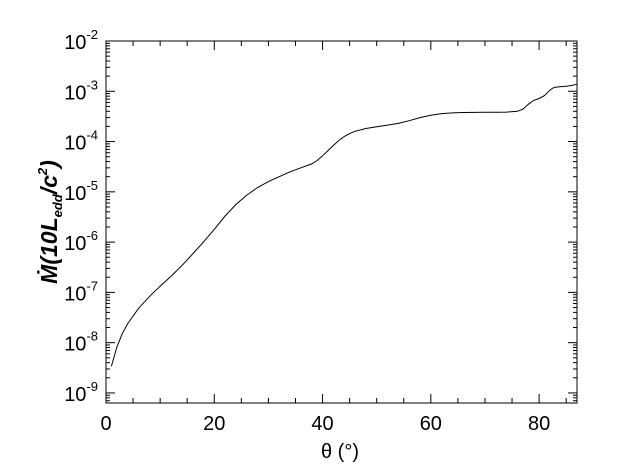 This screenshot has width=640, height=469. I want to click on y-tick-exponent: -2, so click(92, 34).